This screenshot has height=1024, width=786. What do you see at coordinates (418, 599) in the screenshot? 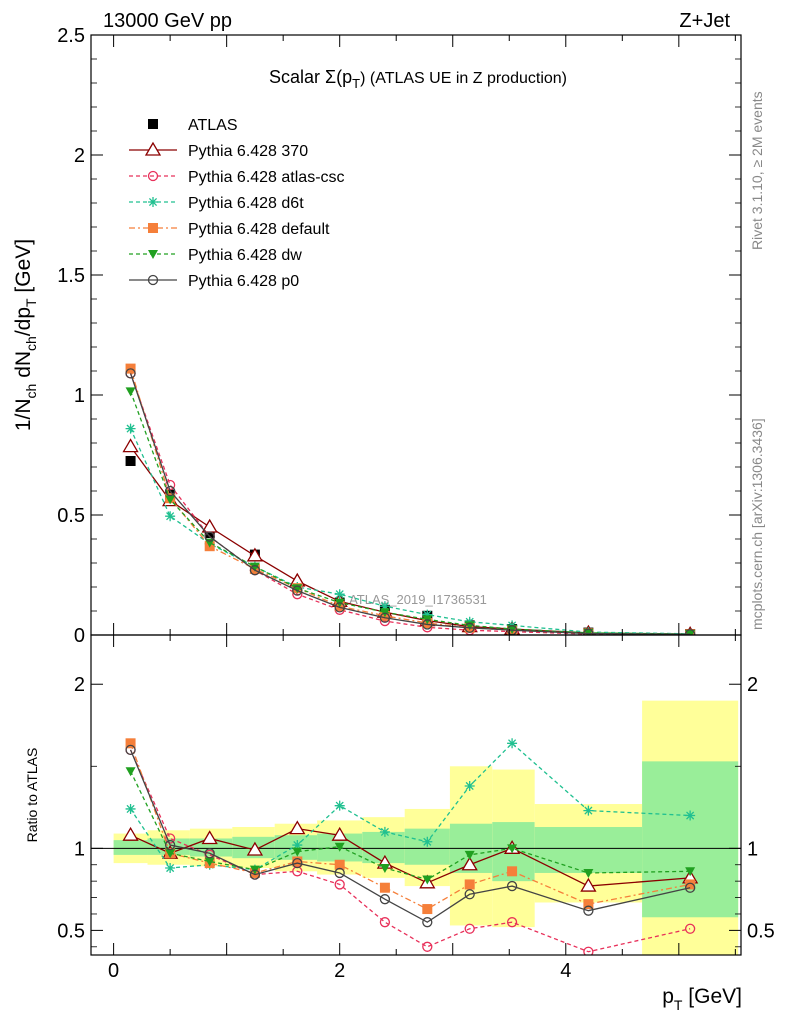
I see `analysis-watermark: ATLAS_2019_I1736531` at bounding box center [418, 599].